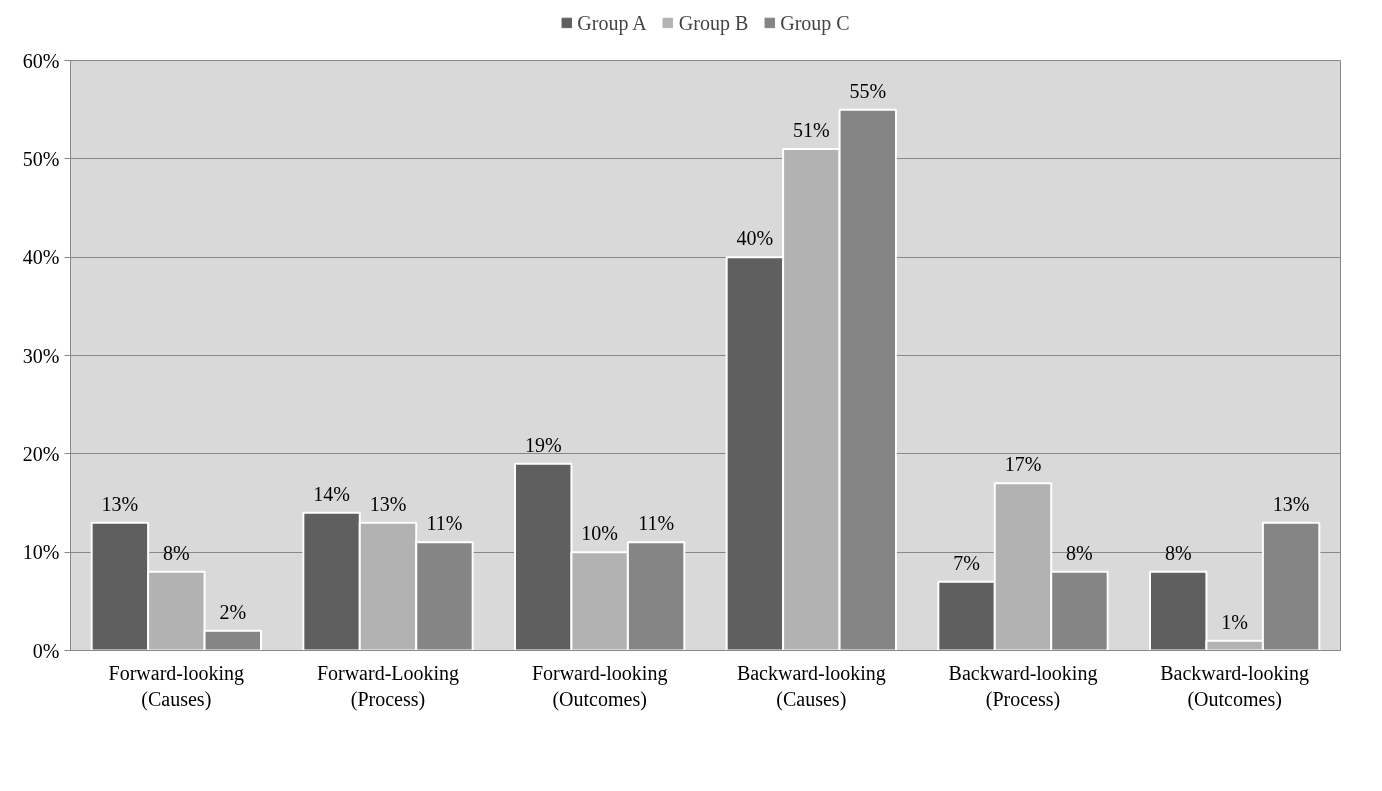 The image size is (1382, 791). I want to click on data-label: 10%, so click(600, 533).